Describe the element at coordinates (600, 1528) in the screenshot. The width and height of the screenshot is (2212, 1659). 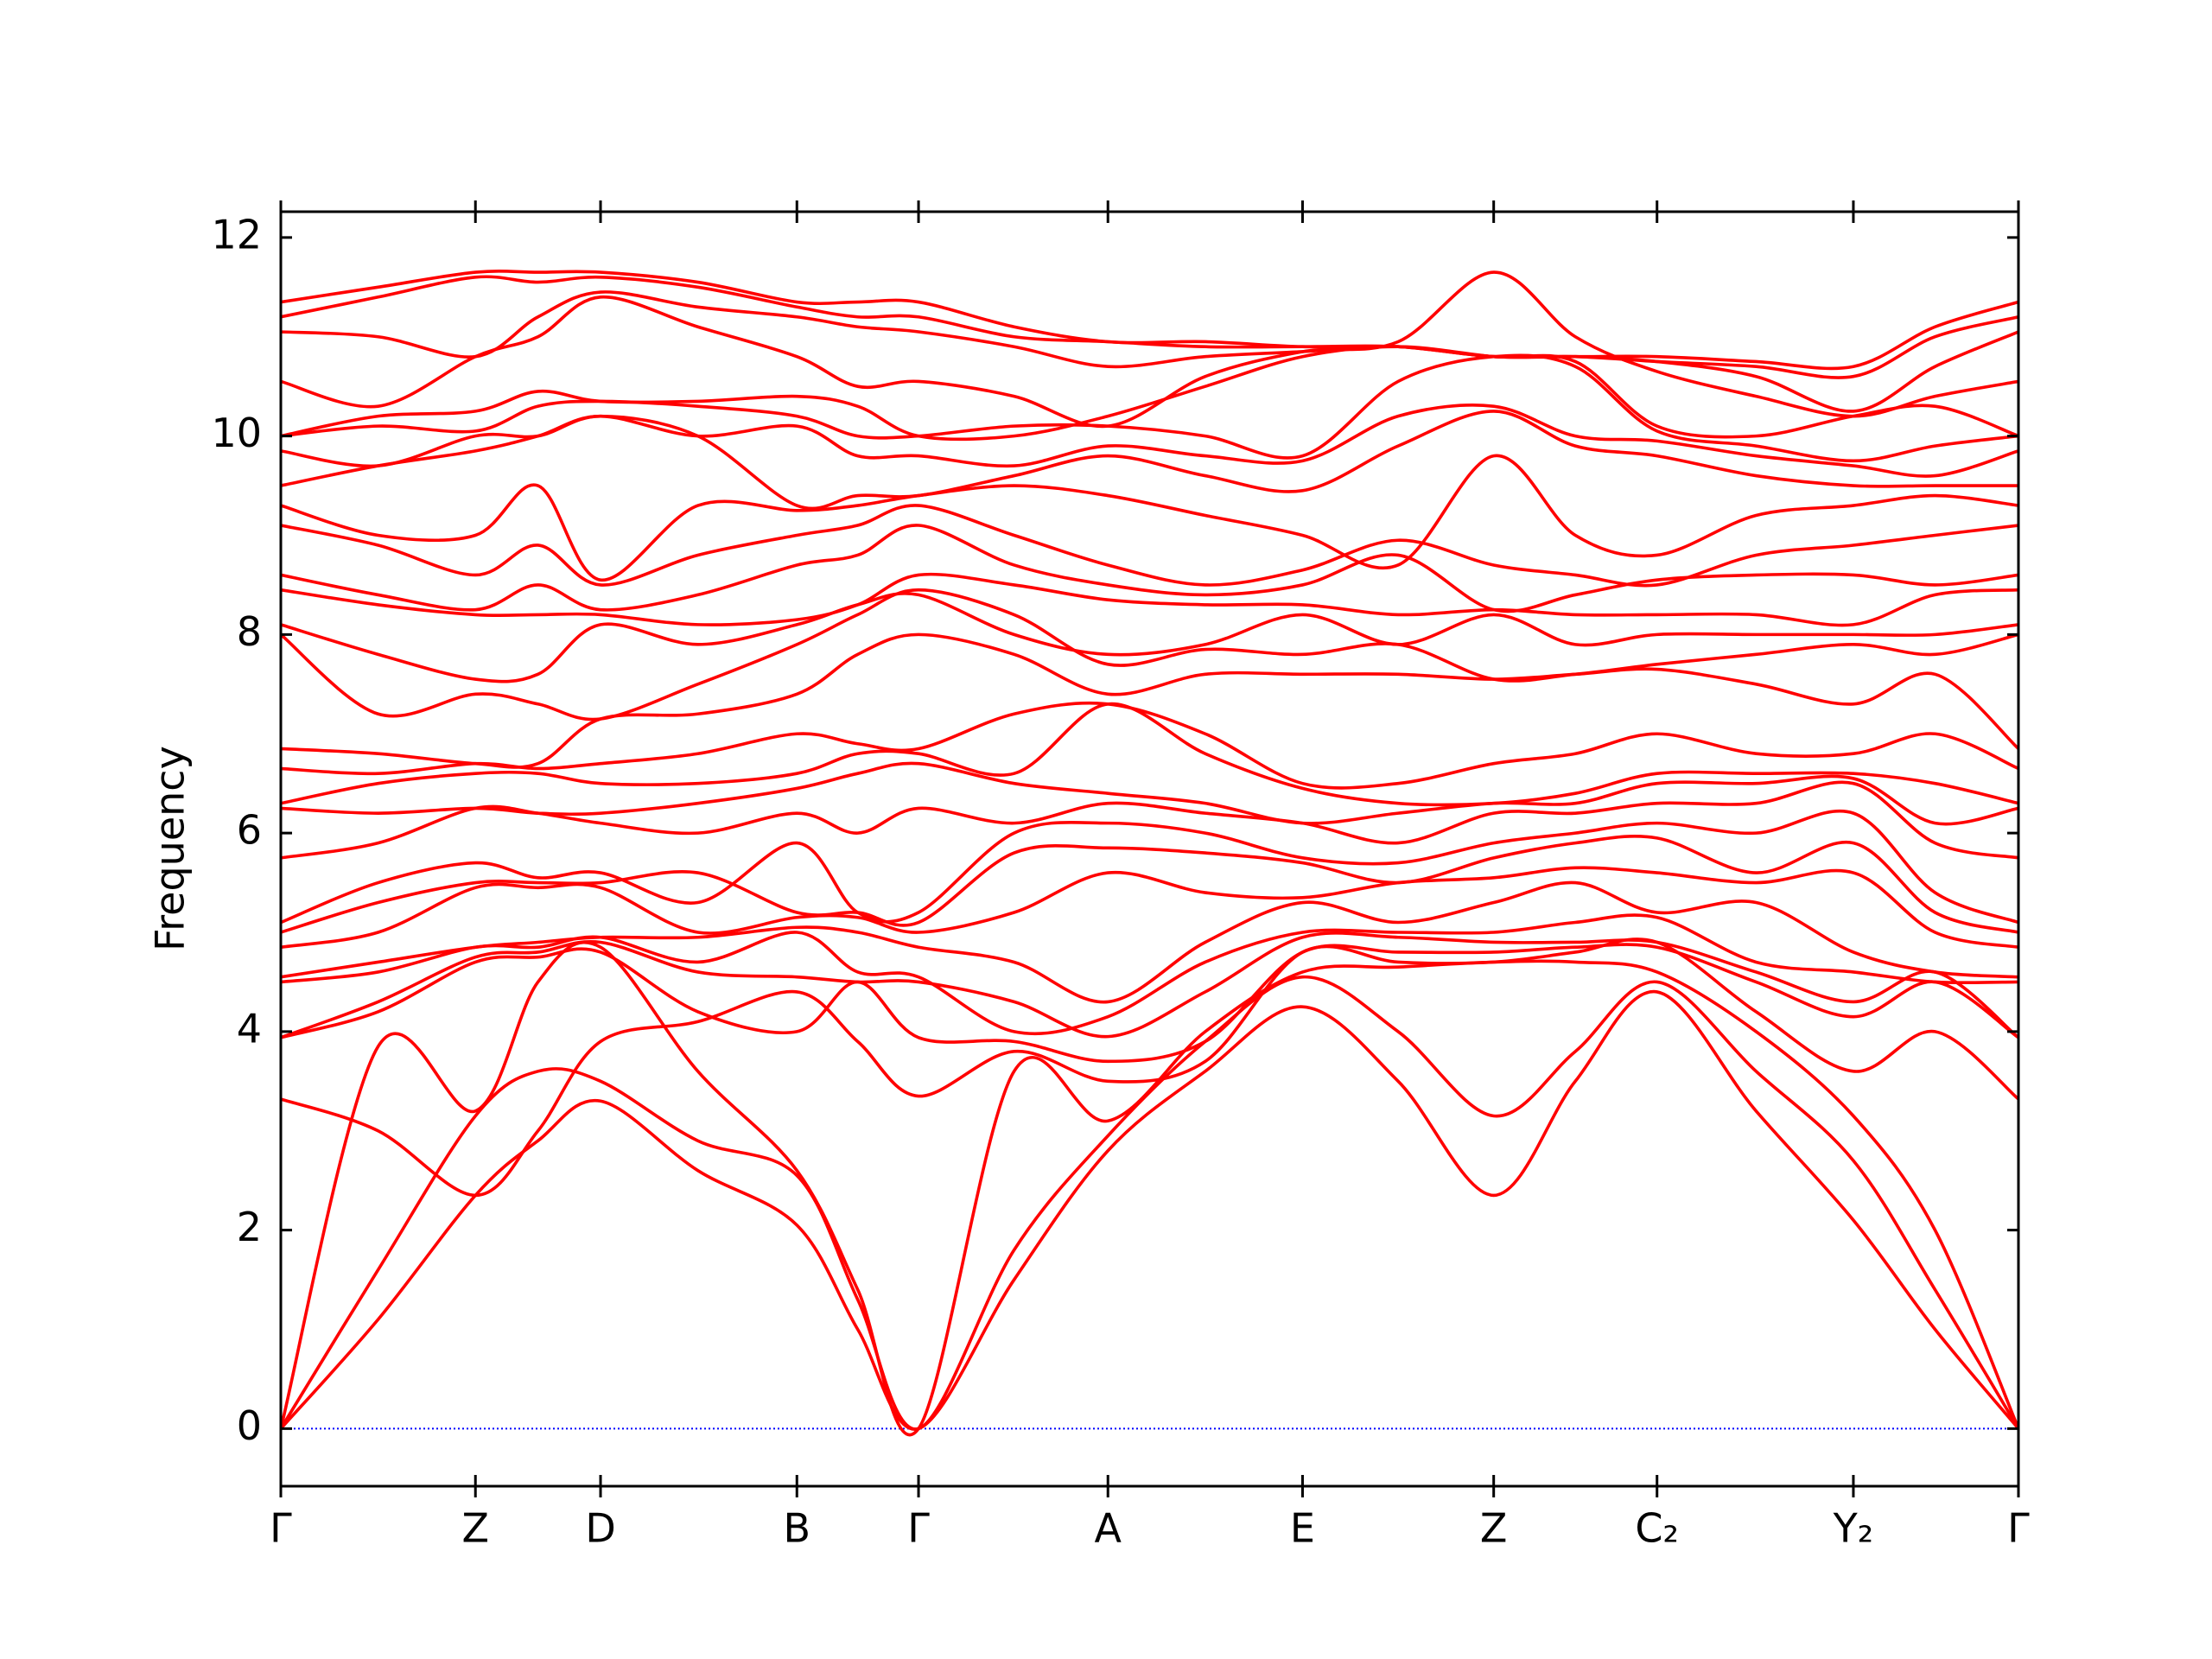
I see `x-tick-label: D` at that location.